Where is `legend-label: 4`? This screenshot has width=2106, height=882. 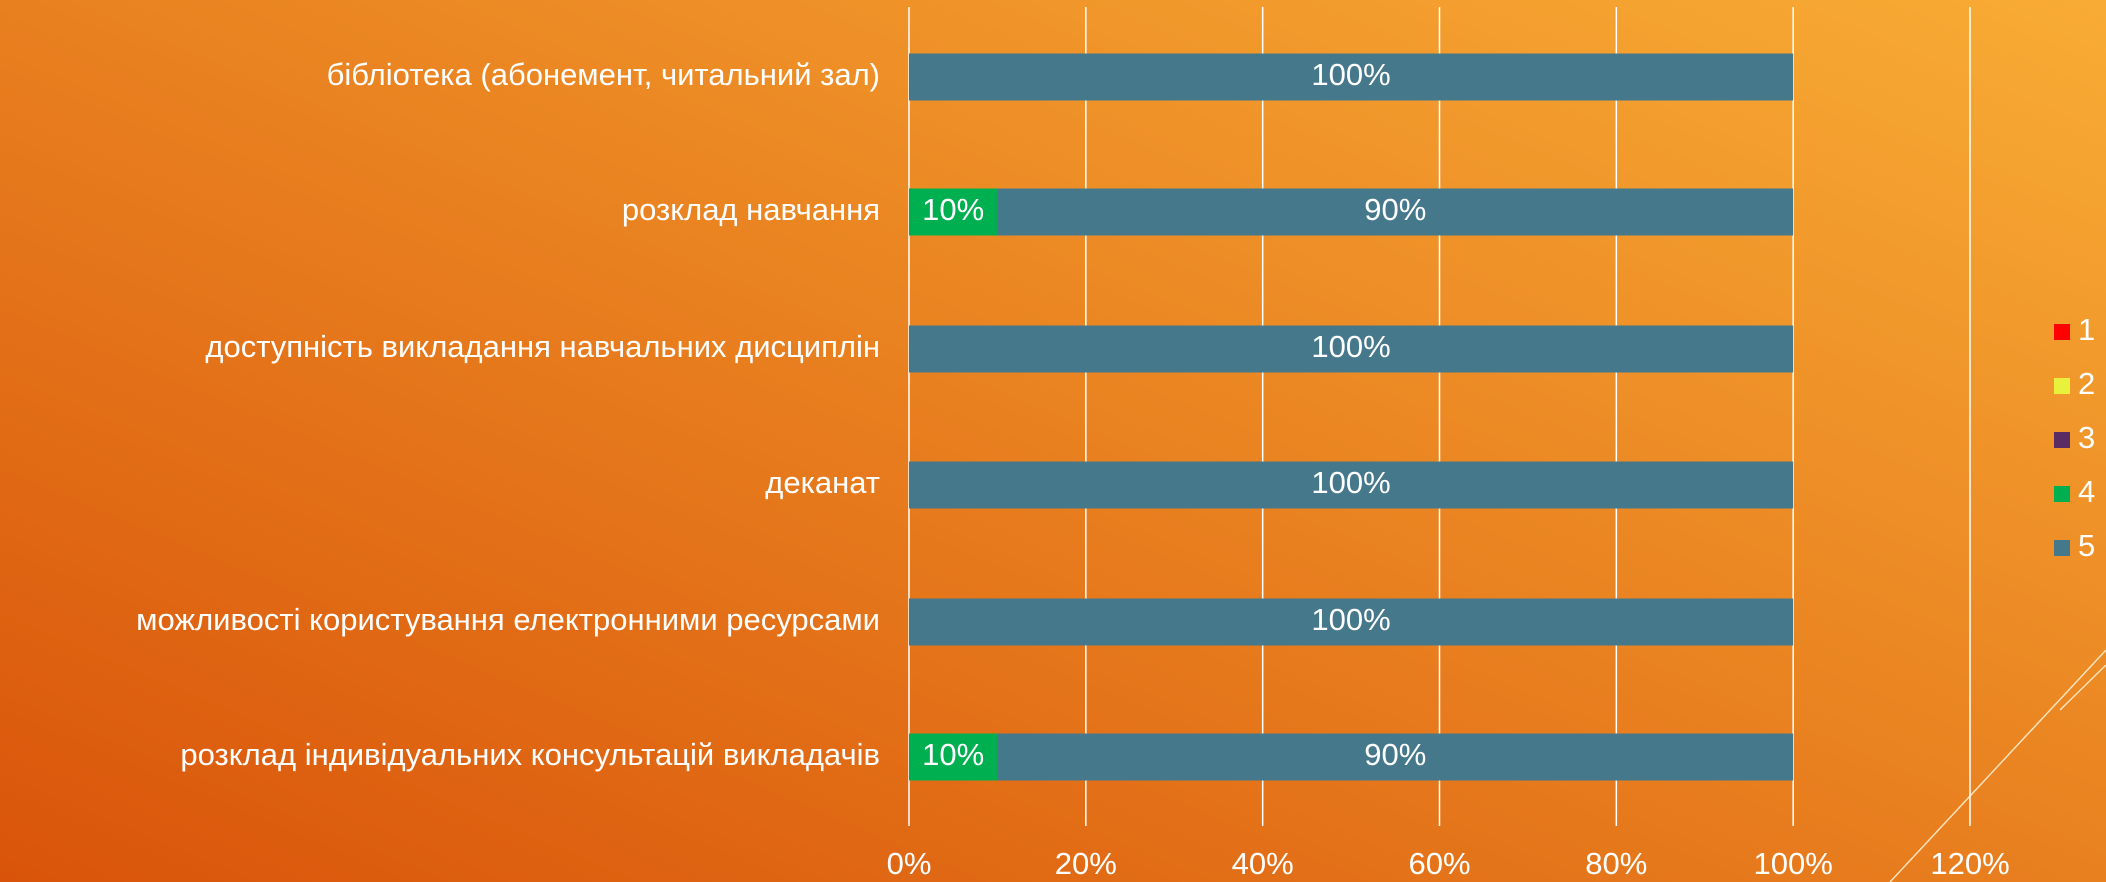
legend-label: 4 is located at coordinates (2086, 491).